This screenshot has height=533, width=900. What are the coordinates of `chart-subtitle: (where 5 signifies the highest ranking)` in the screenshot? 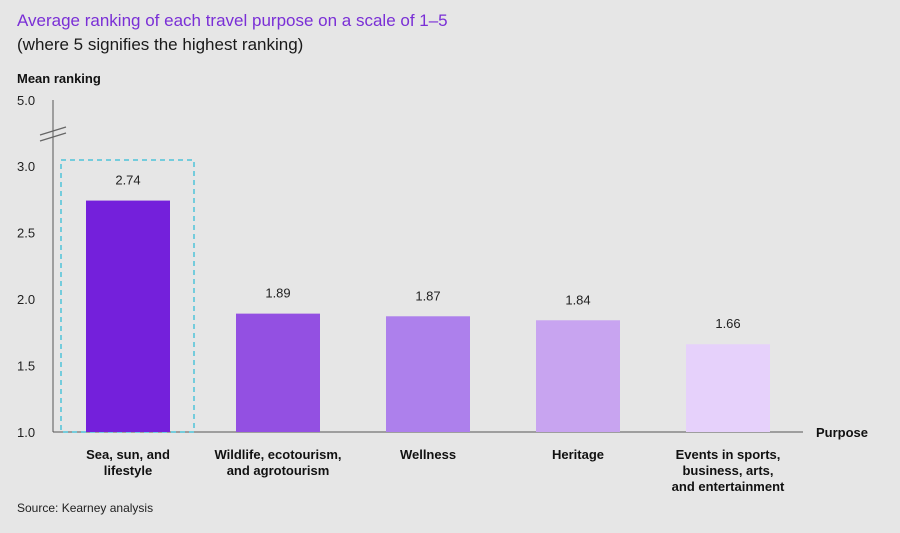 It's located at (160, 44).